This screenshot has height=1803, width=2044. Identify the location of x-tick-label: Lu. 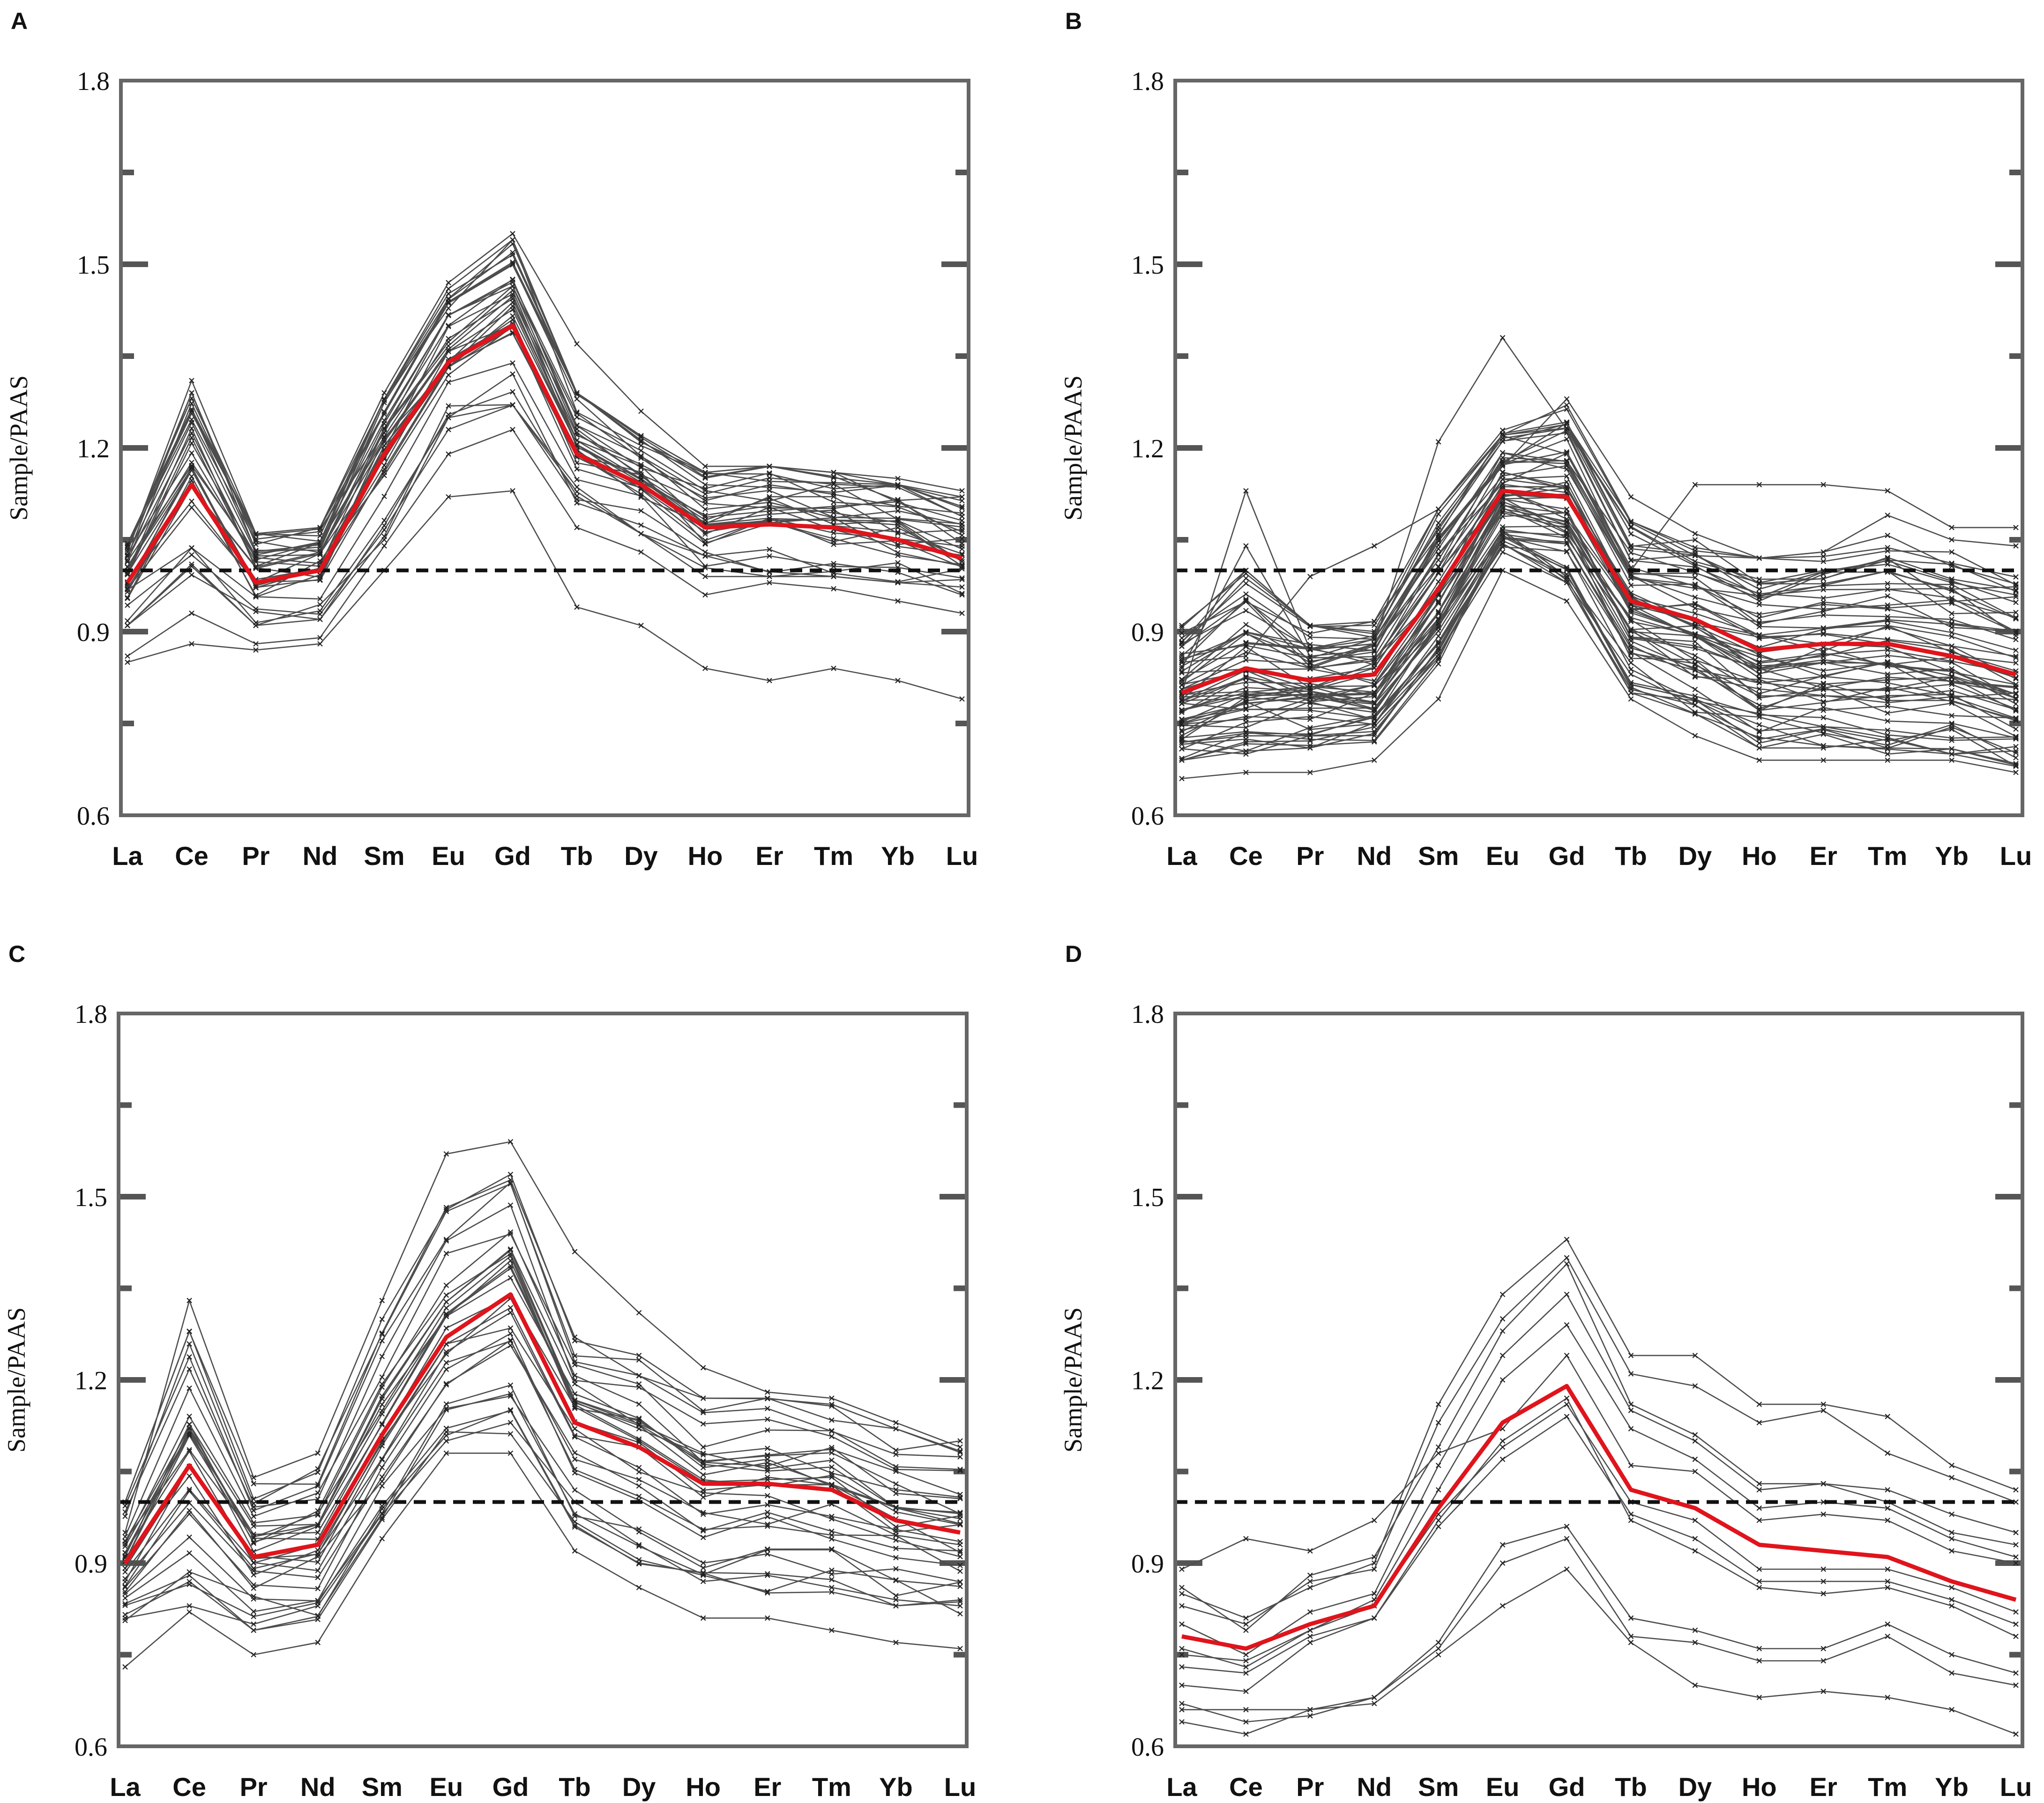
(960, 1787).